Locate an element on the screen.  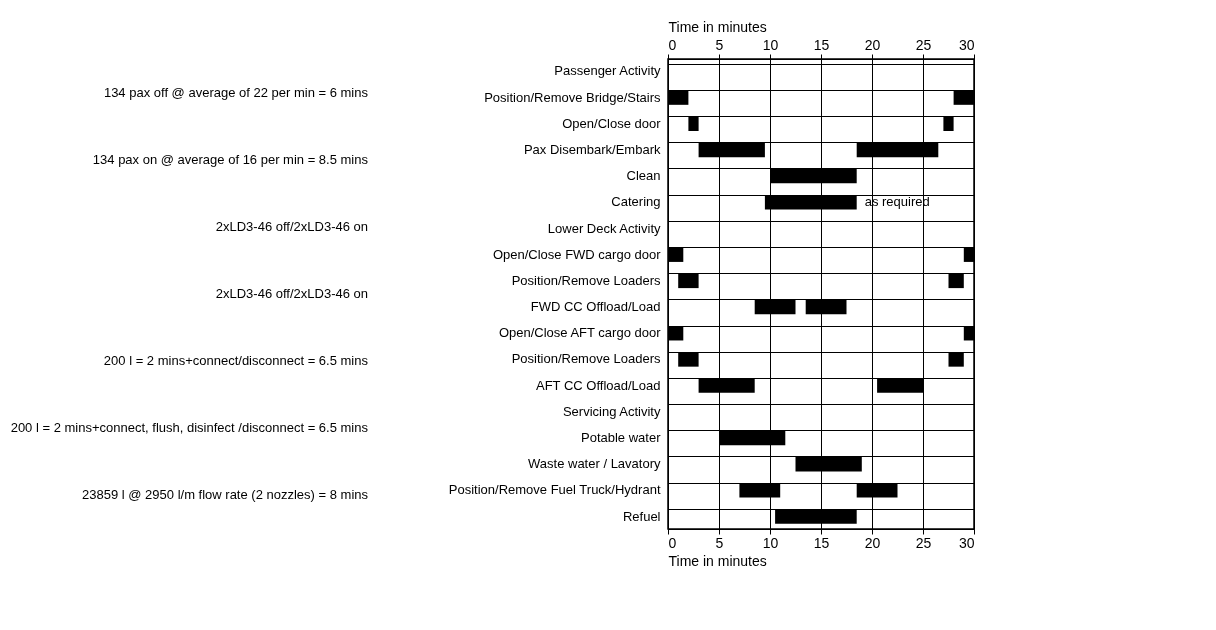
x2-tick-label: 15 is located at coordinates (821, 44).